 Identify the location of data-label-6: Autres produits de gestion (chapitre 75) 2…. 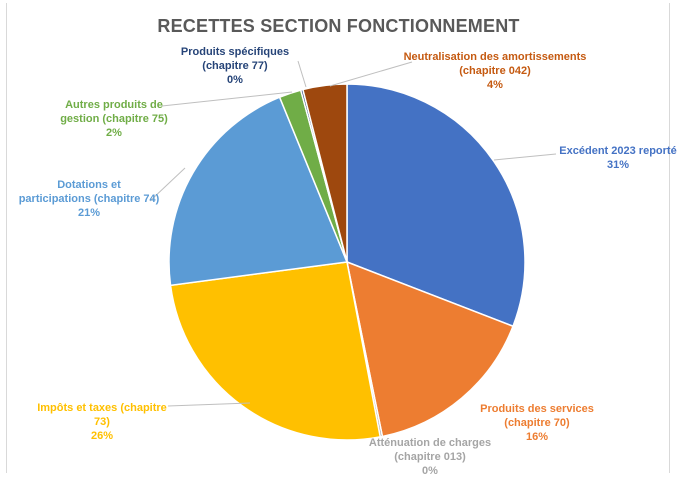
(114, 119).